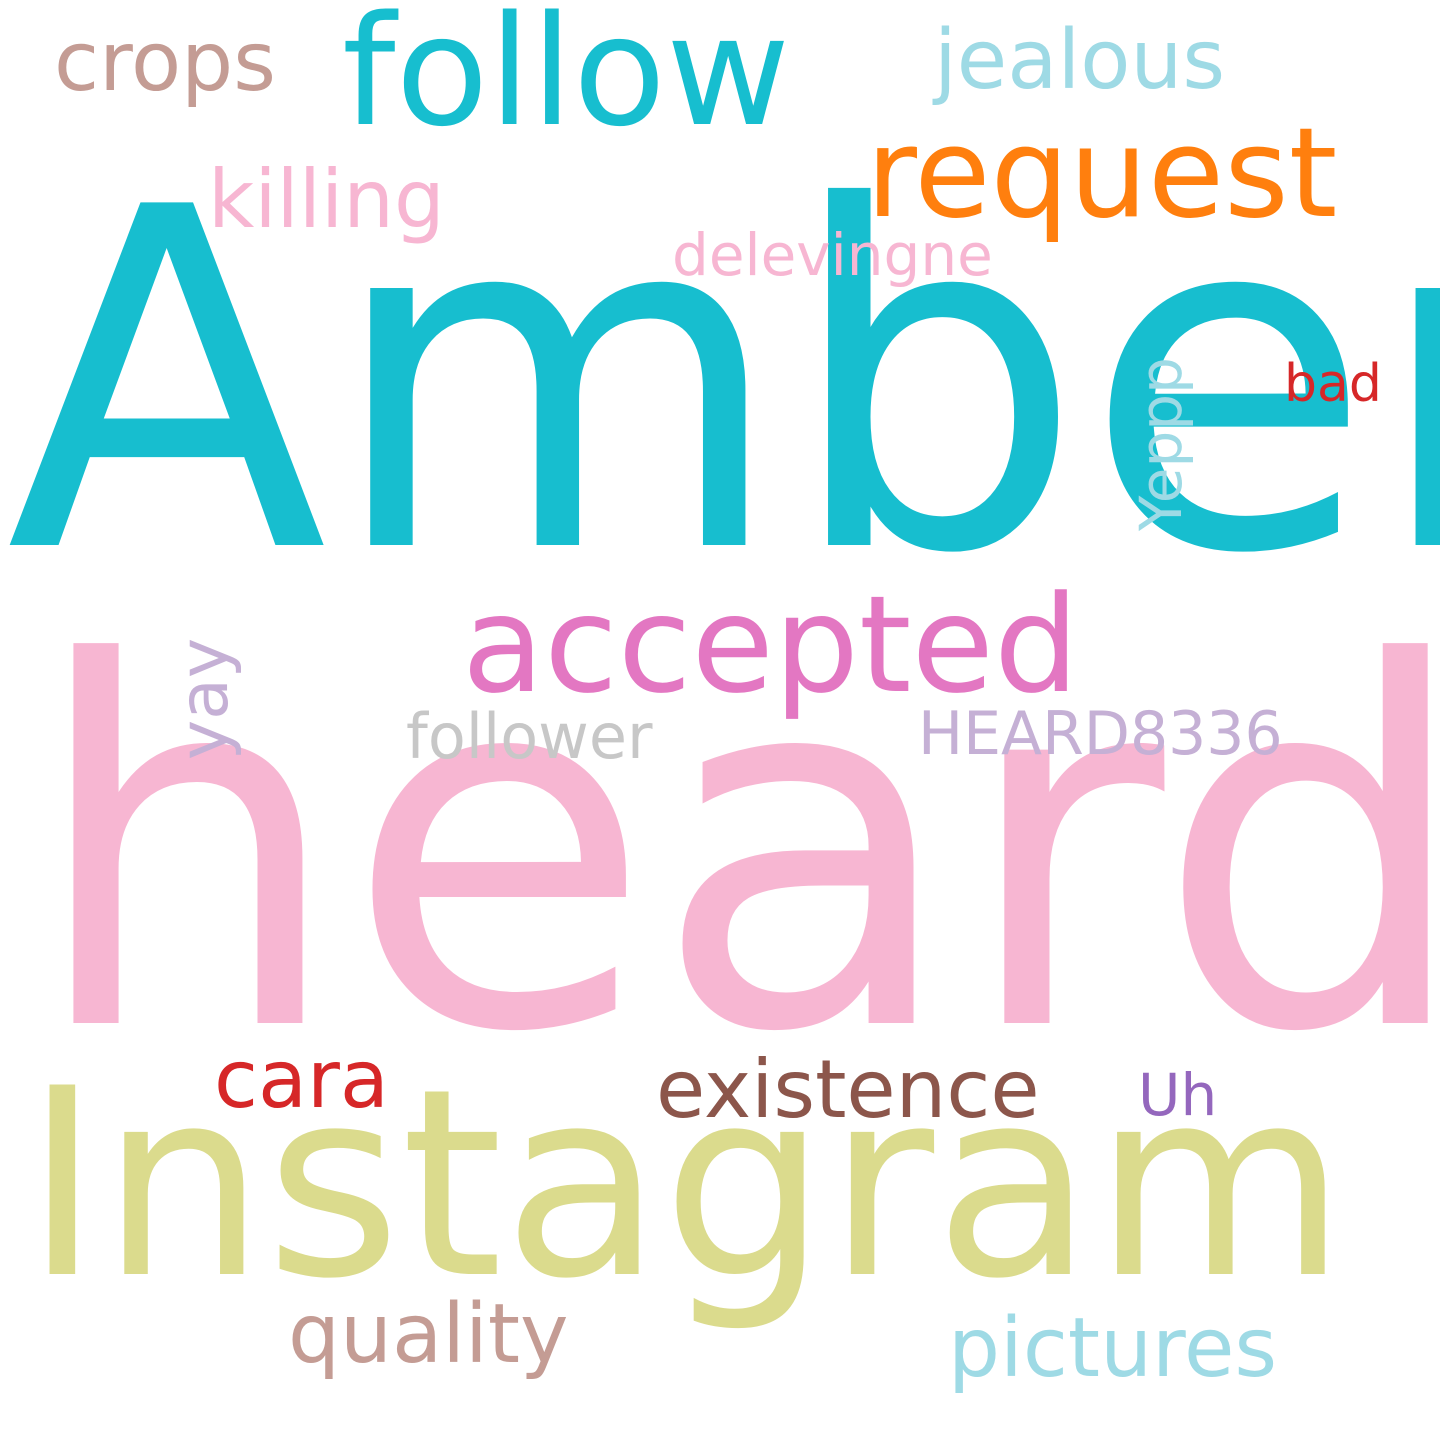 The width and height of the screenshot is (1440, 1440). What do you see at coordinates (1102, 174) in the screenshot?
I see `word-request: request` at bounding box center [1102, 174].